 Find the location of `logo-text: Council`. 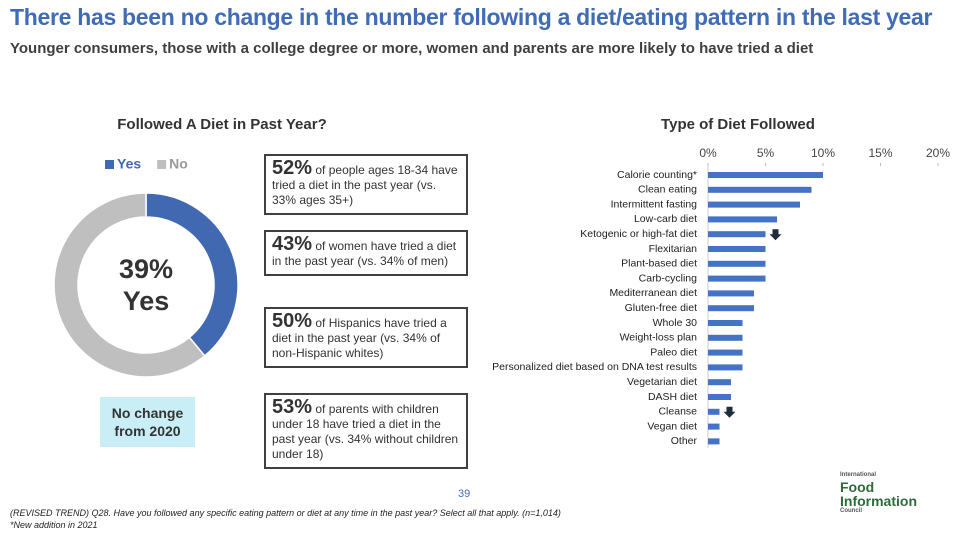

logo-text: Council is located at coordinates (851, 511).